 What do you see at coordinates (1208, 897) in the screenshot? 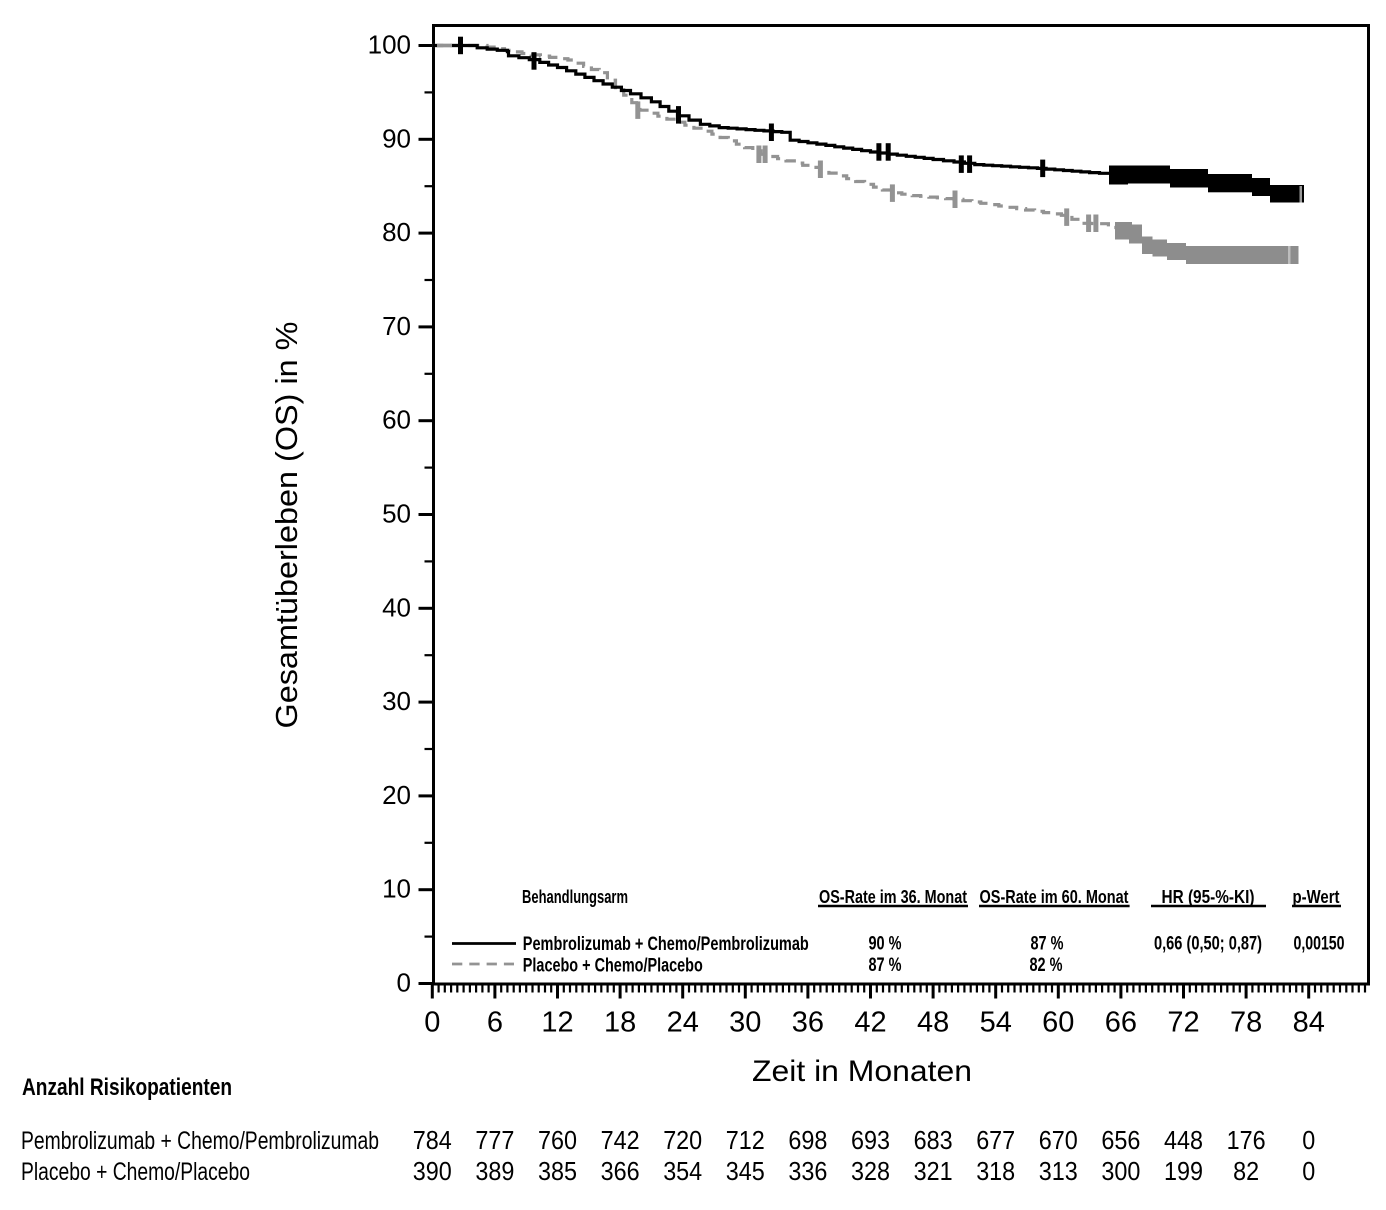
I see `svg-text: HR (95-%-KI)` at bounding box center [1208, 897].